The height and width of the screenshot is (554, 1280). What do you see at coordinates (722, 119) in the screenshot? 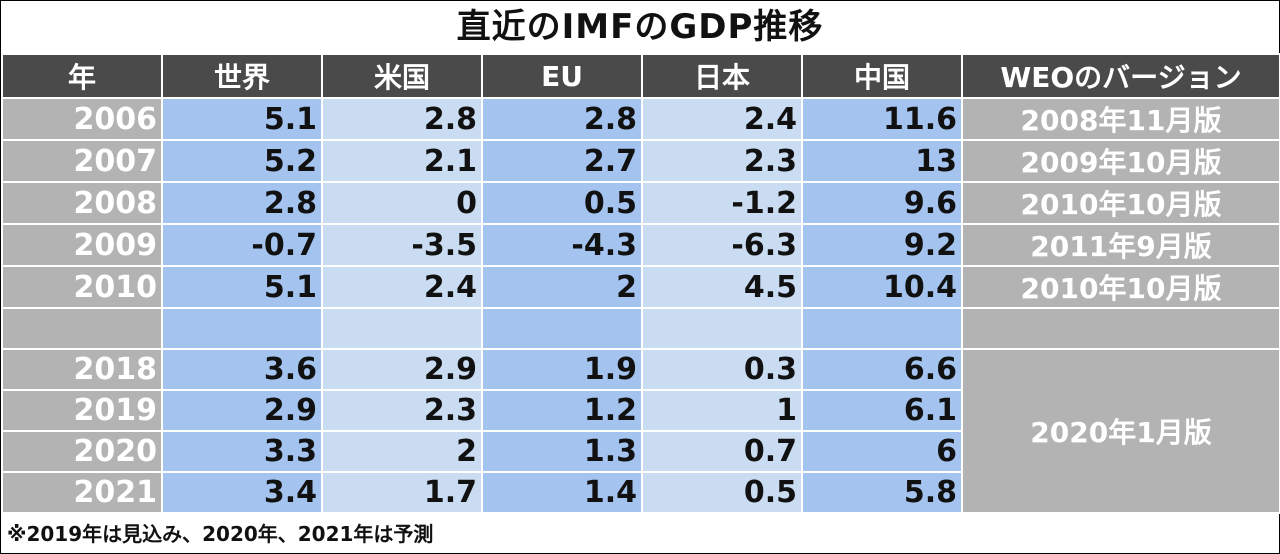
I see `japan-cell: 2.4` at bounding box center [722, 119].